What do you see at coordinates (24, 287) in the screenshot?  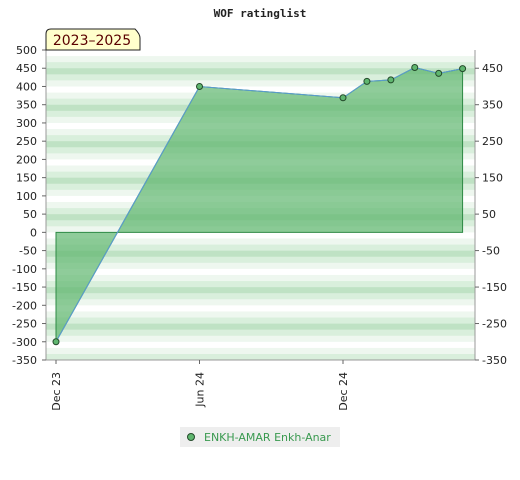 I see `left-tick-label: -150` at bounding box center [24, 287].